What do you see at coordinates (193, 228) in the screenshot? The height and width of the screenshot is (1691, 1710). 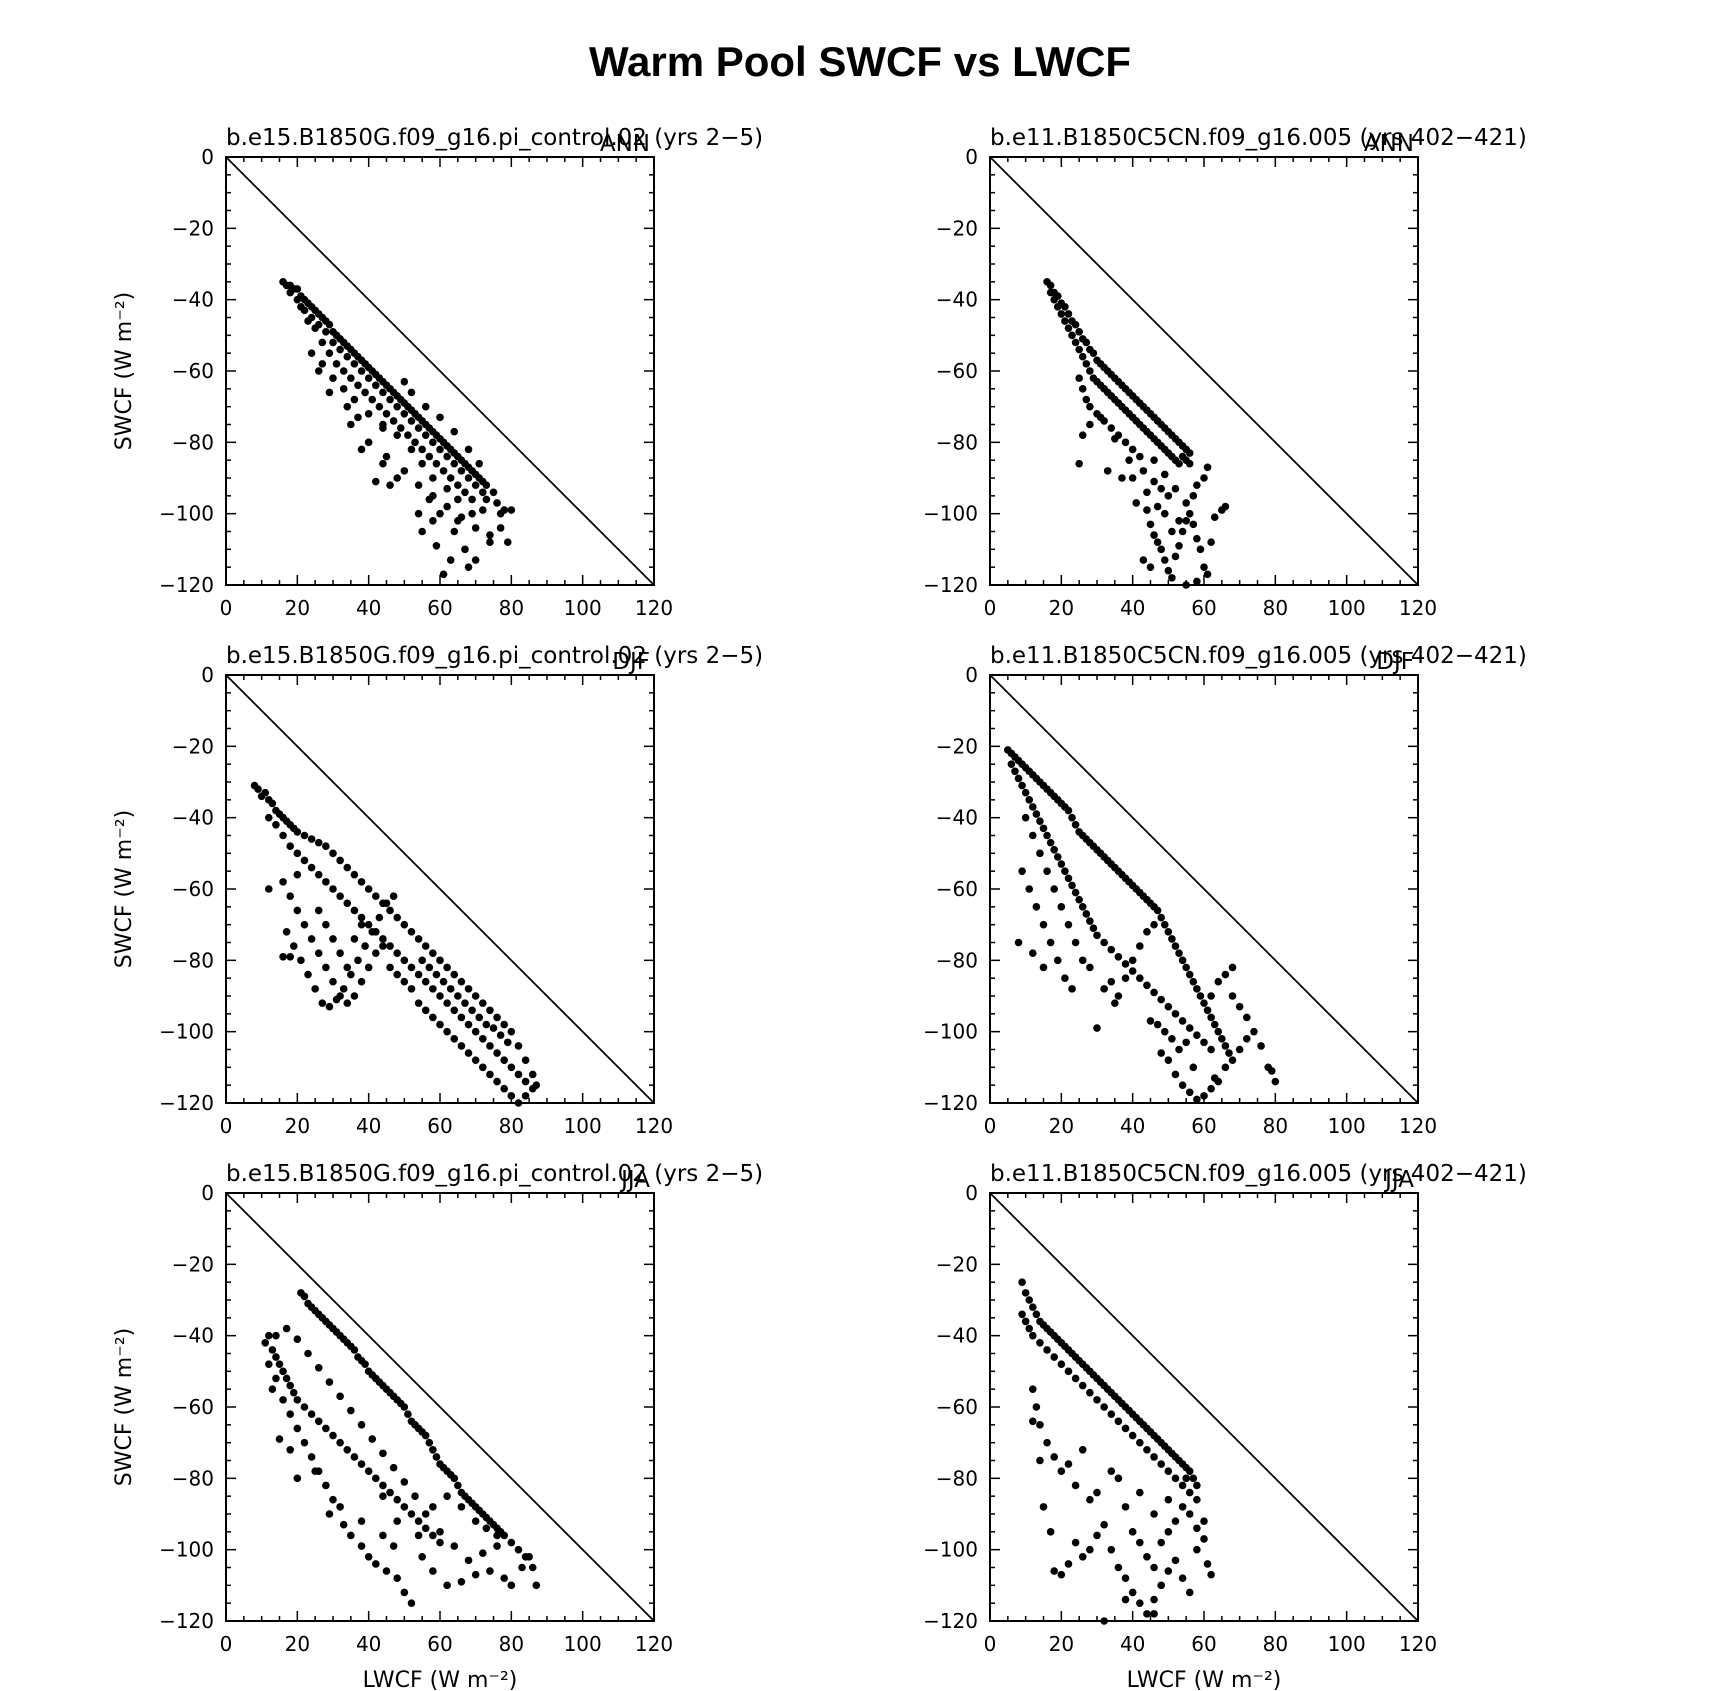 I see `y-tick-label: −20` at bounding box center [193, 228].